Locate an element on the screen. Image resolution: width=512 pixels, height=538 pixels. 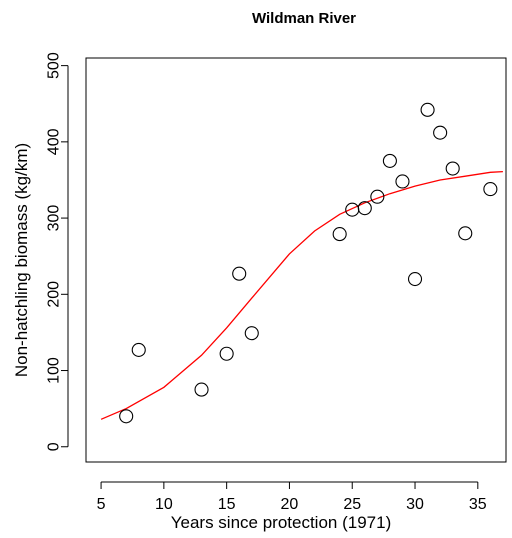
y-tick-label: 100 is located at coordinates (54, 370).